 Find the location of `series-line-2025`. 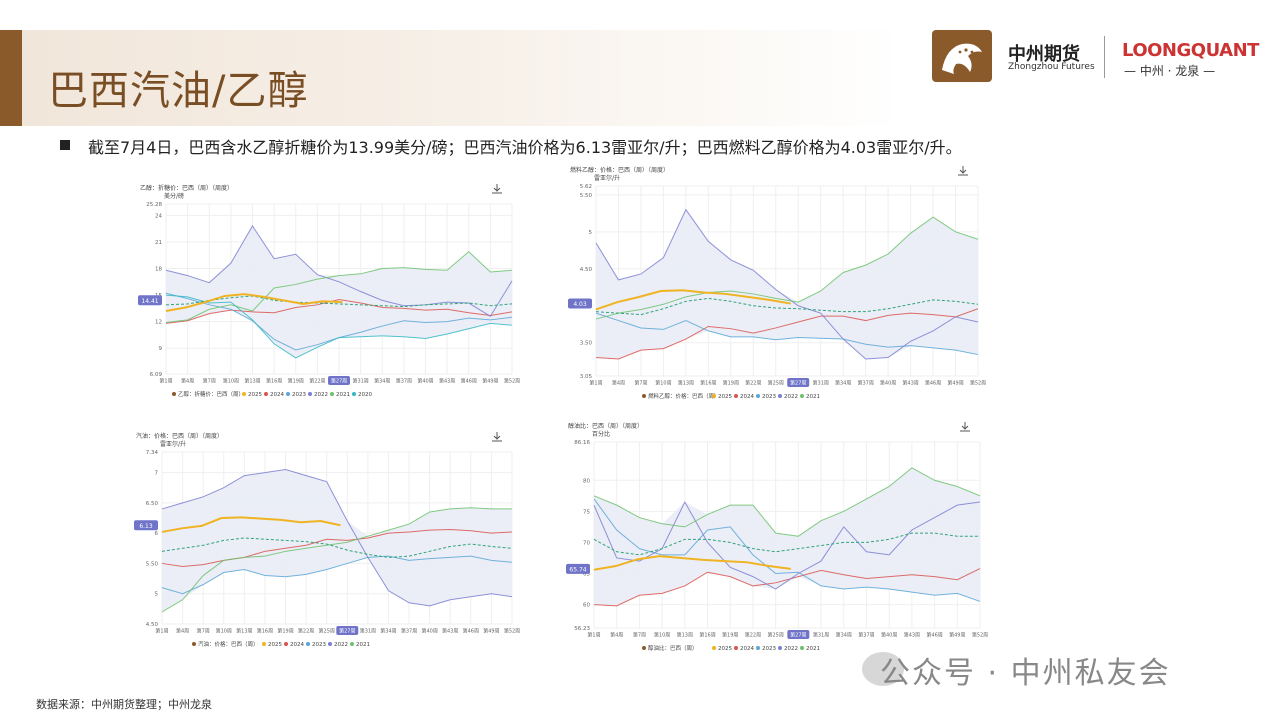

series-line-2025 is located at coordinates (693, 300).